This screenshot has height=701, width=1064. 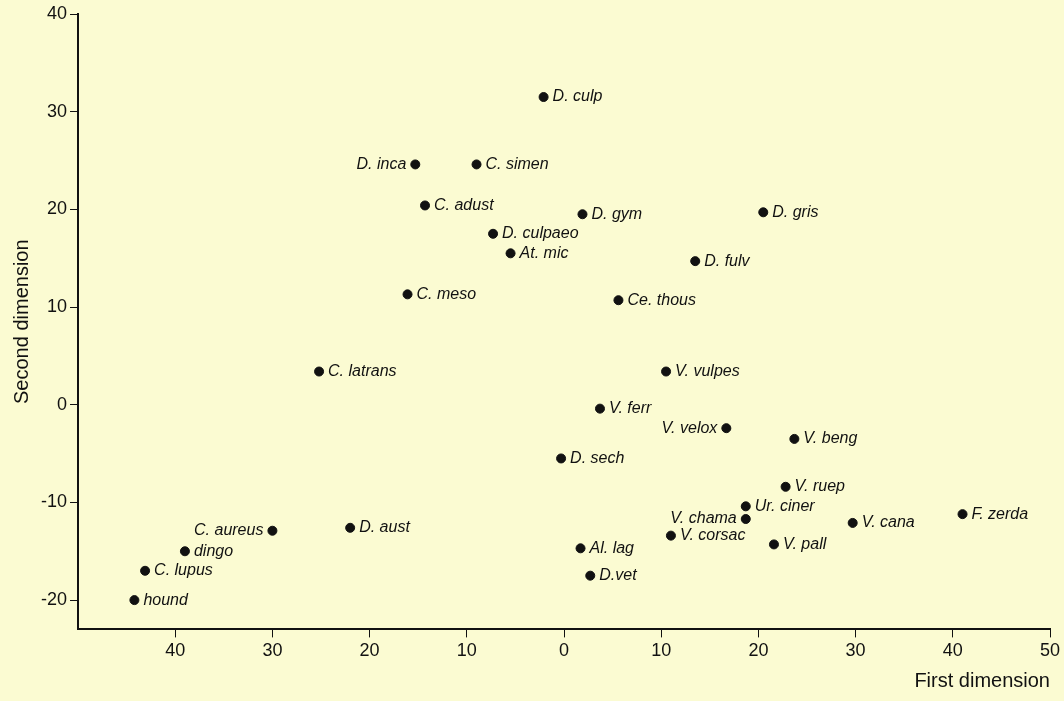 What do you see at coordinates (385, 527) in the screenshot?
I see `annotation: D. aust` at bounding box center [385, 527].